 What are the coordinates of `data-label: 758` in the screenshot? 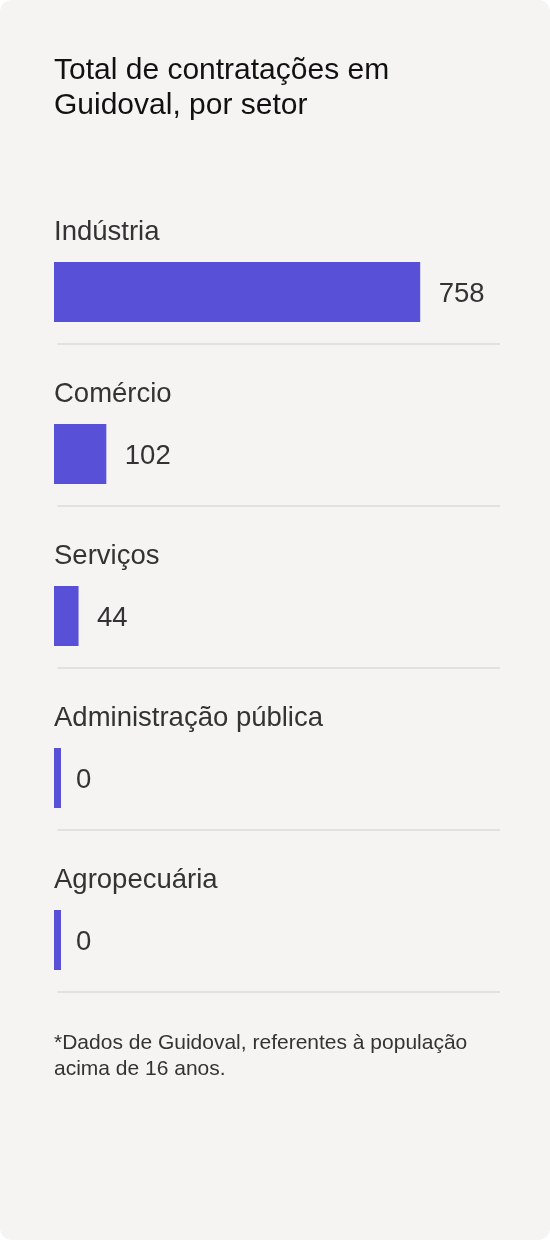 It's located at (461, 292).